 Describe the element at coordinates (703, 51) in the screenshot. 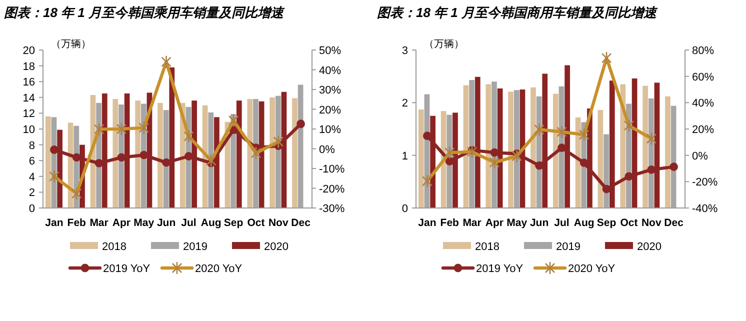

I see `y2-tick-label: 80%` at that location.